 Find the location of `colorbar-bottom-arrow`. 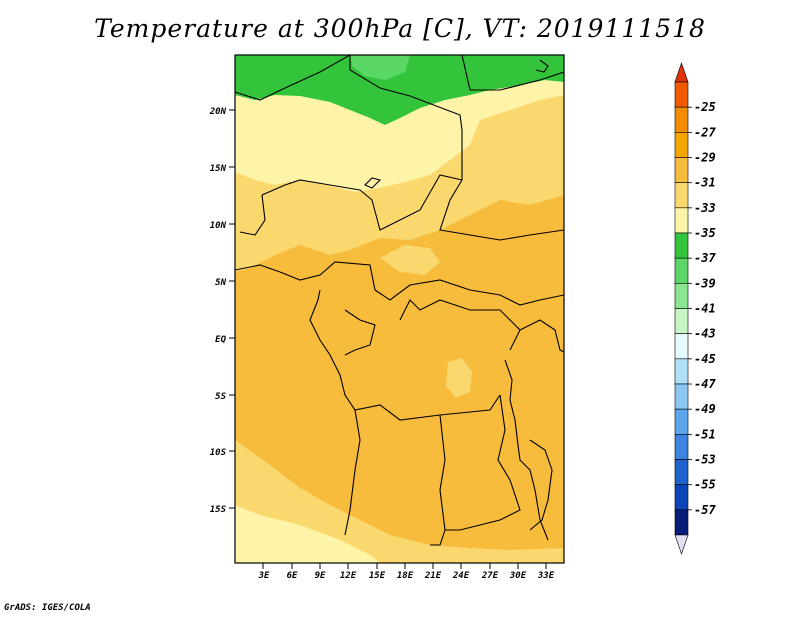

colorbar-bottom-arrow is located at coordinates (681, 544).